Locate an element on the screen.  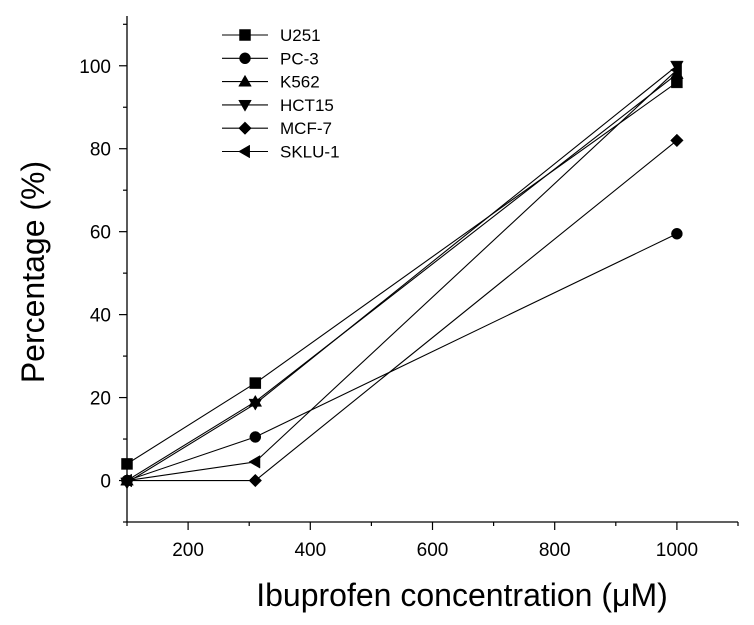
y-tick-label: 60 is located at coordinates (100, 233).